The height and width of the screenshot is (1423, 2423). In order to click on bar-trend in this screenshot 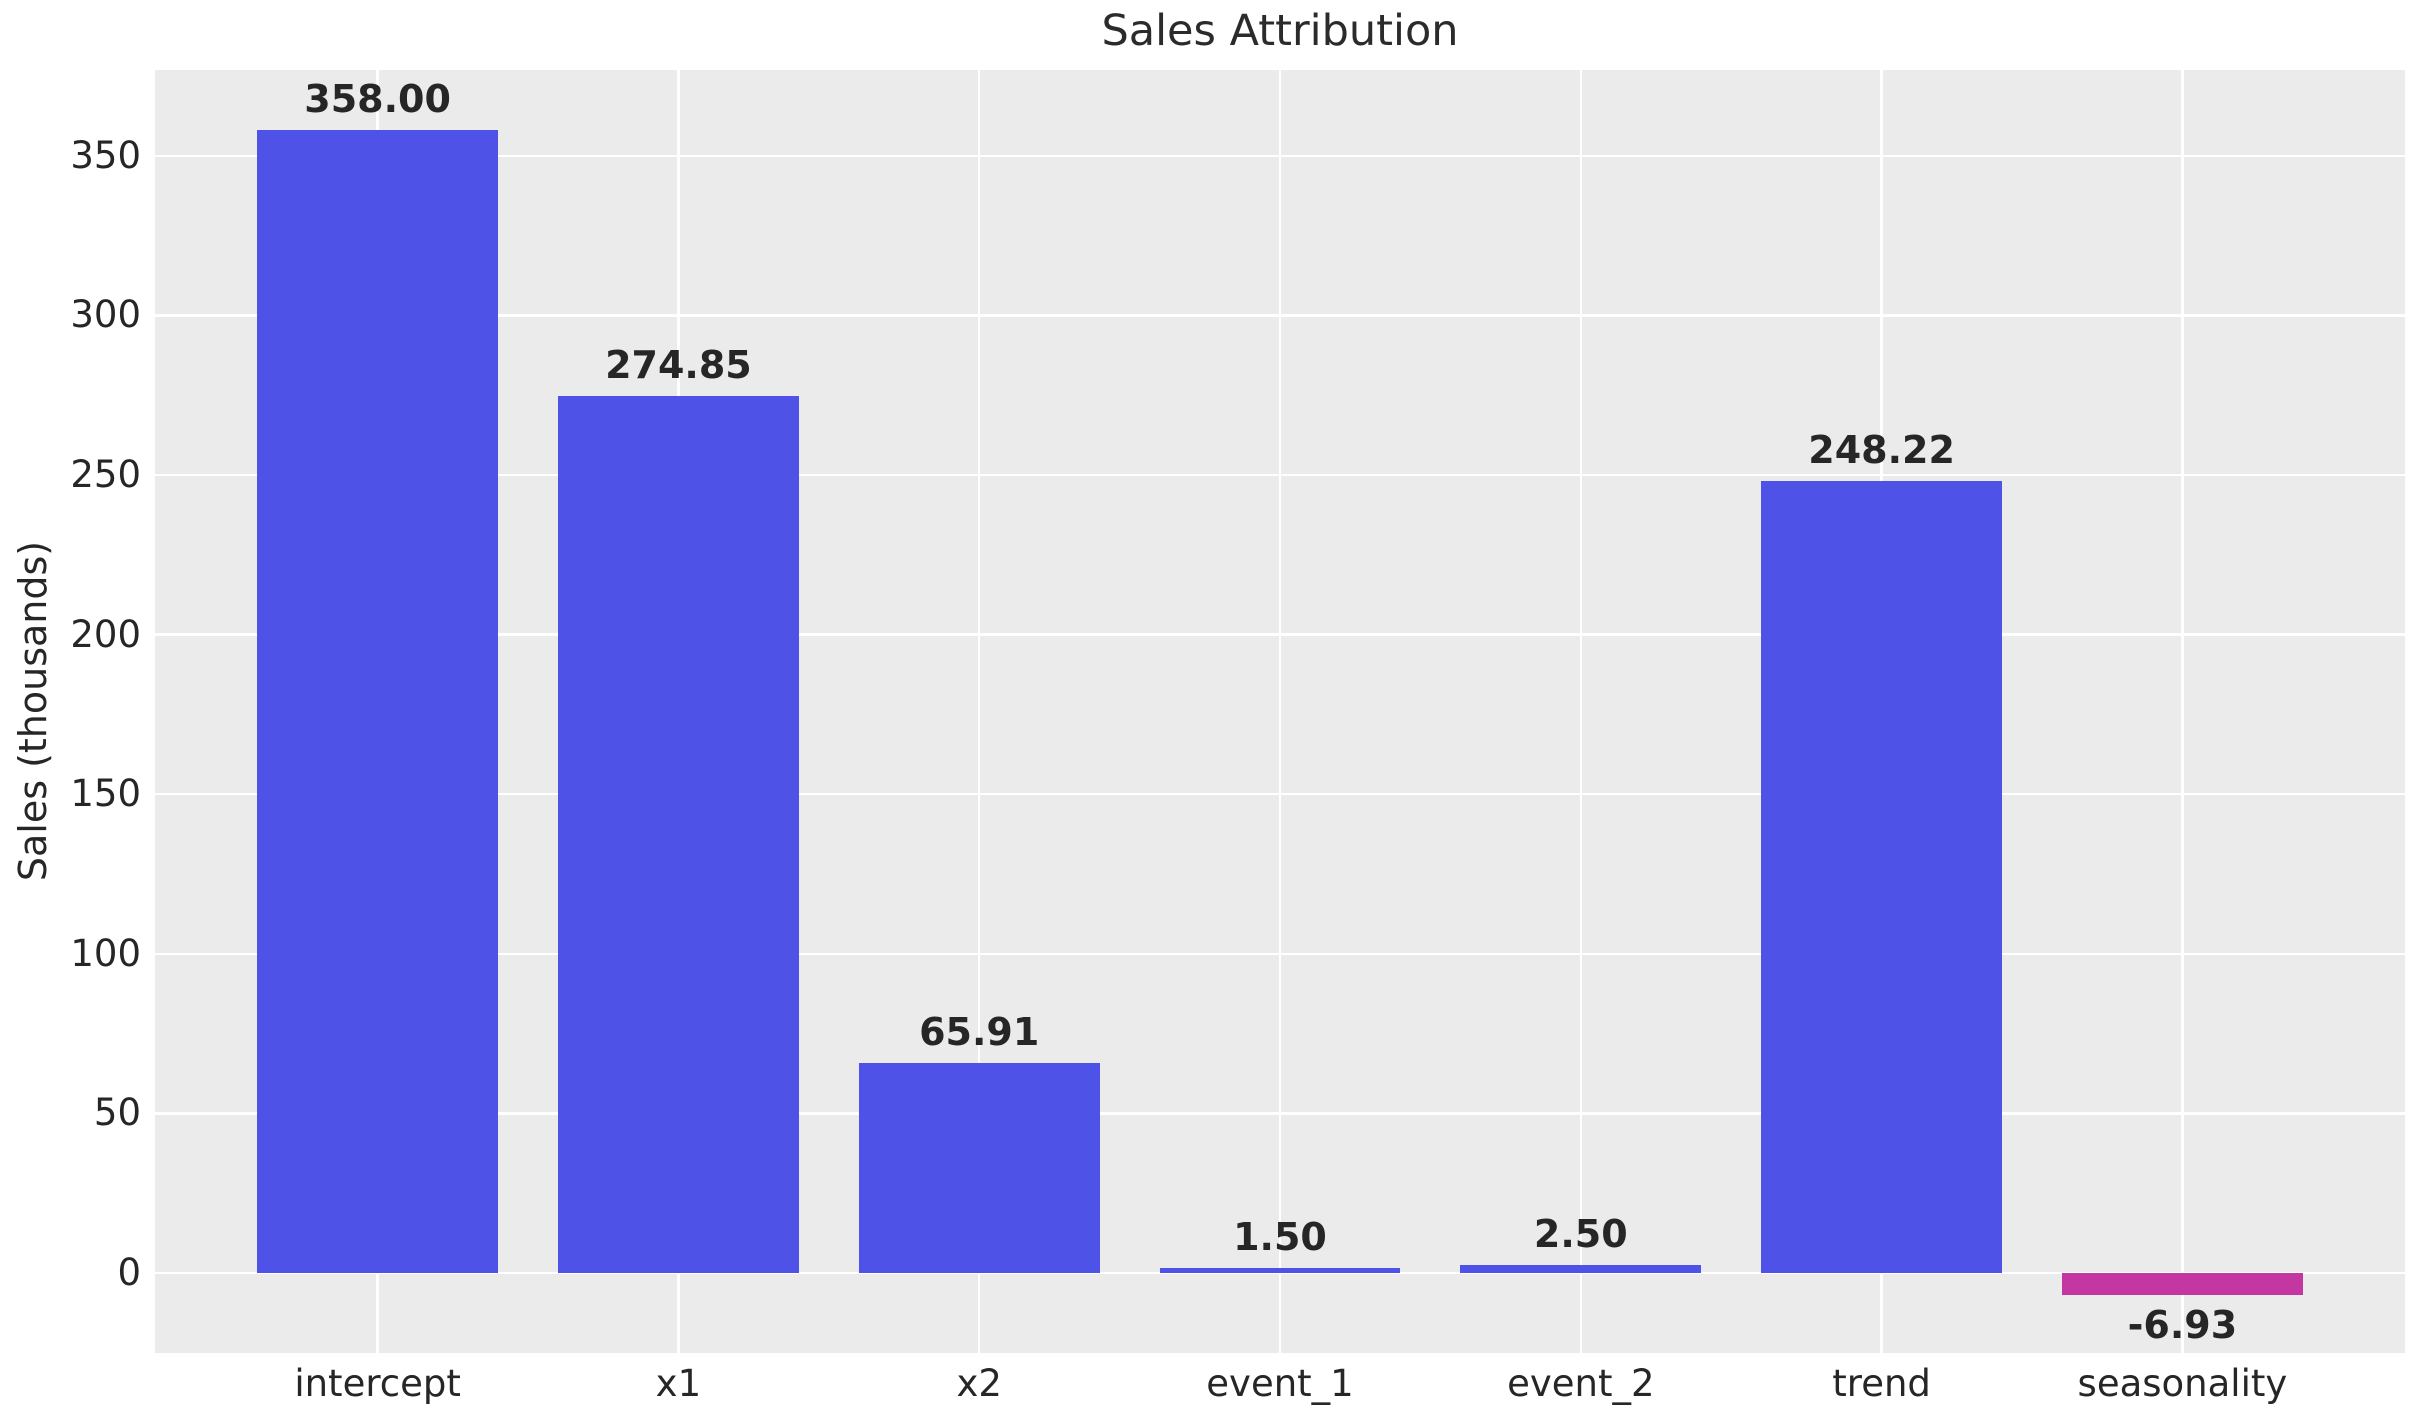, I will do `click(1881, 876)`.